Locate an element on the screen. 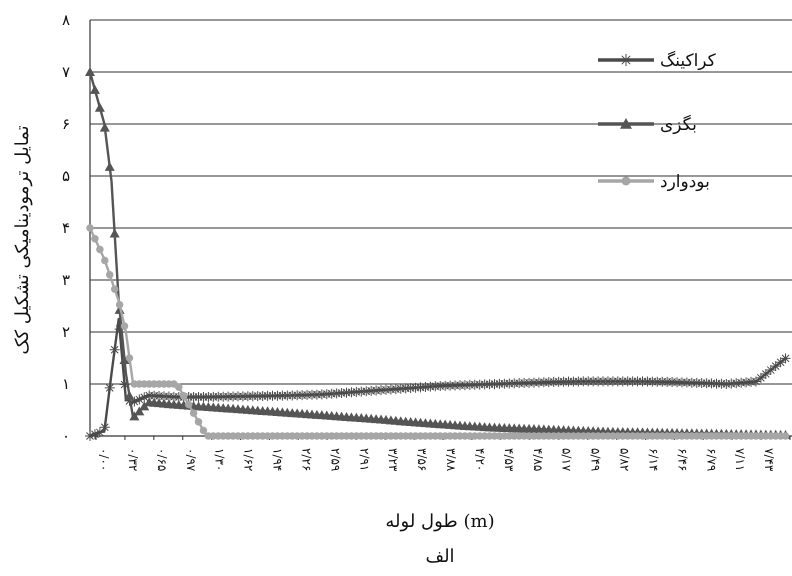  y-tick-label: ۷ is located at coordinates (66, 72).